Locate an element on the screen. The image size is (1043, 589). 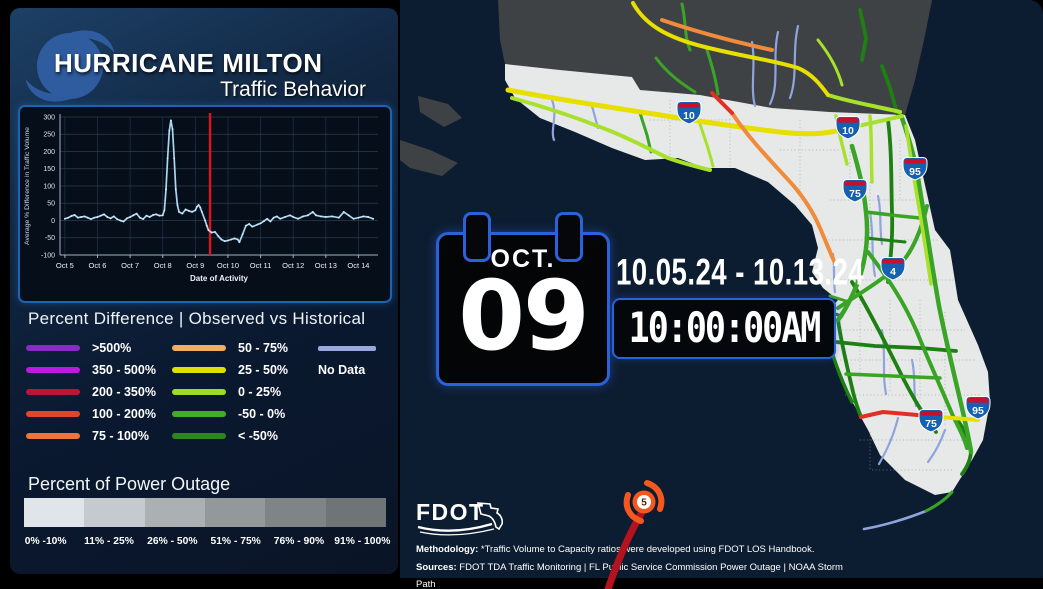
legend-item: 50 - 75% is located at coordinates (230, 348).